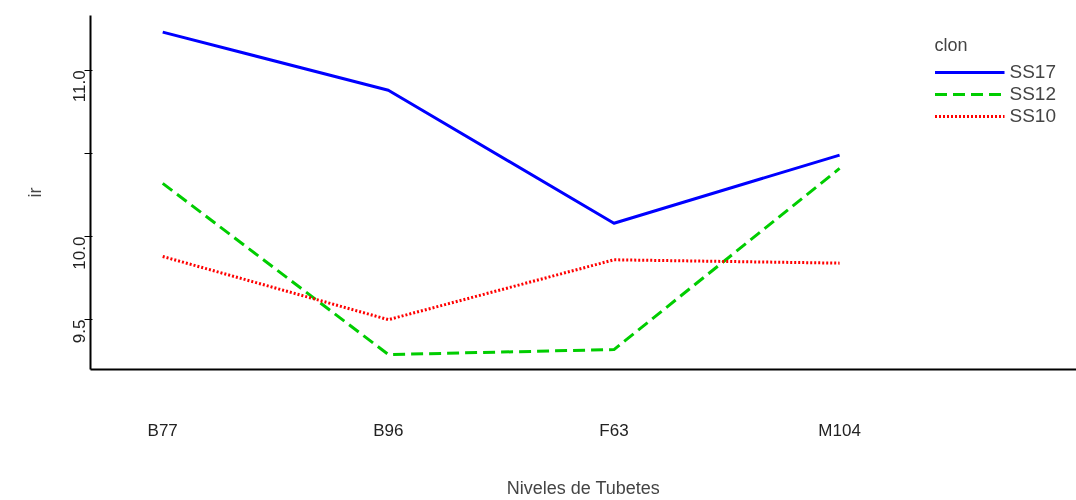  I want to click on x-tick-label: M104, so click(839, 430).